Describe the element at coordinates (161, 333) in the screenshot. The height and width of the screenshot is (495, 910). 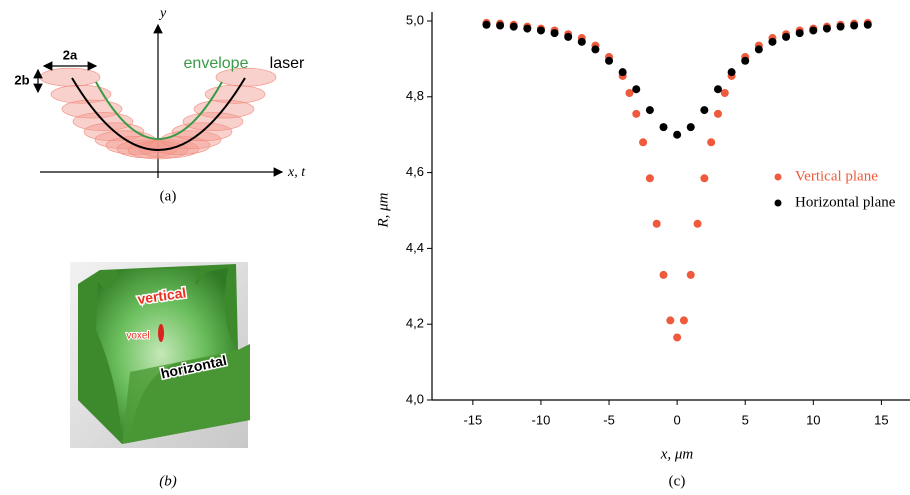
I see `voxel` at that location.